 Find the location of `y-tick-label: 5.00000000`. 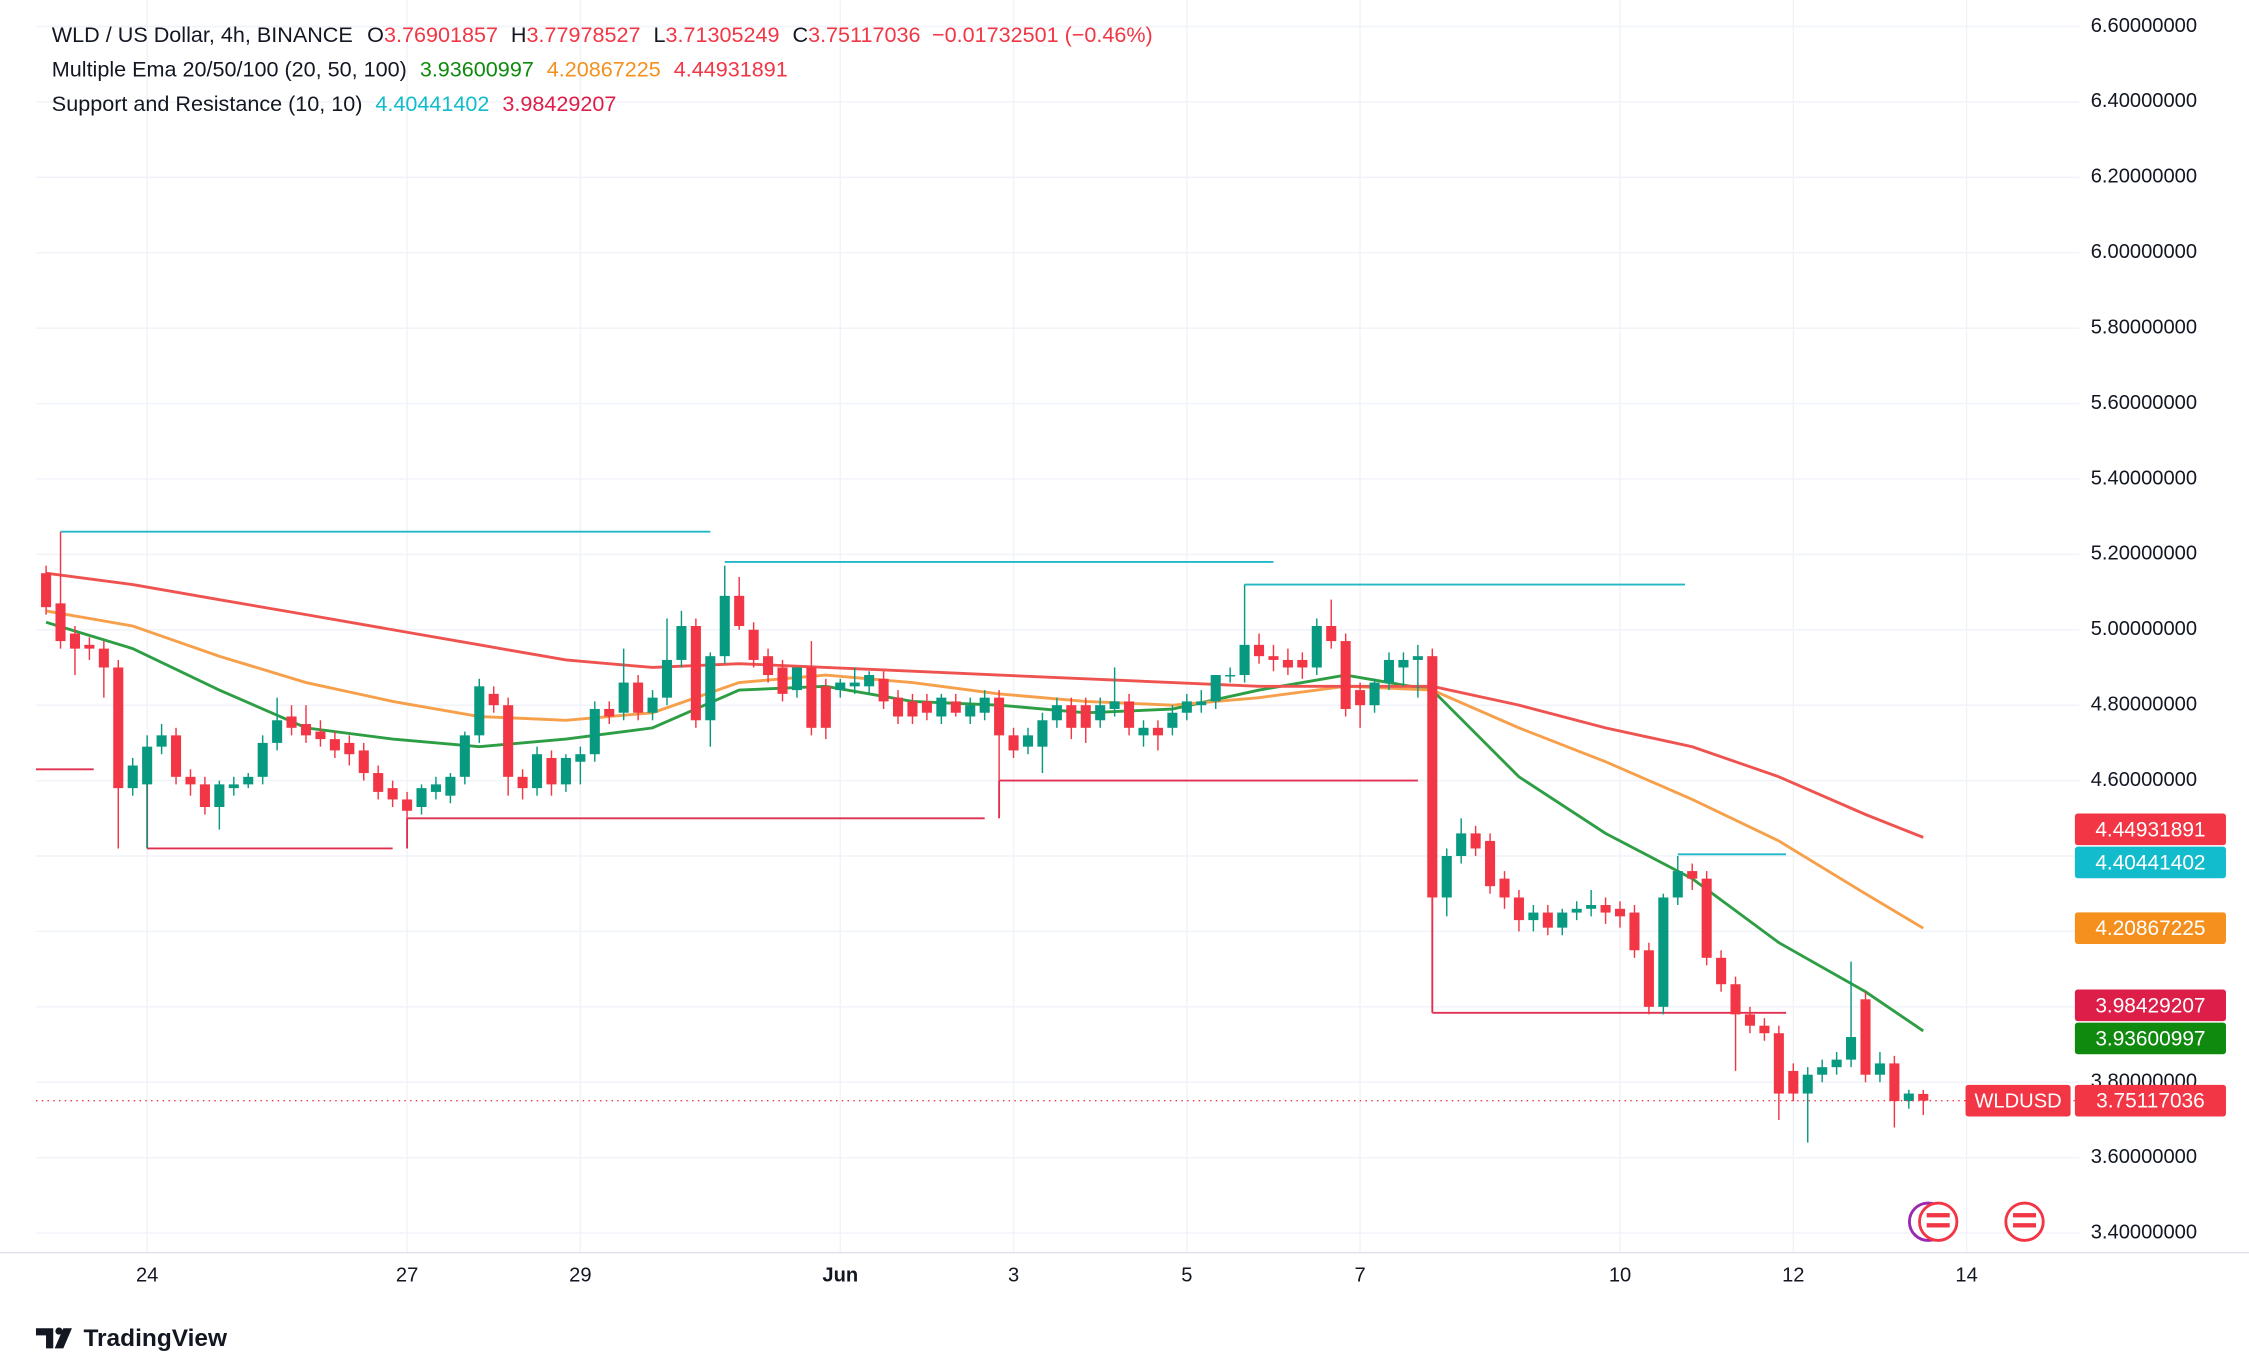

y-tick-label: 5.00000000 is located at coordinates (2144, 629).